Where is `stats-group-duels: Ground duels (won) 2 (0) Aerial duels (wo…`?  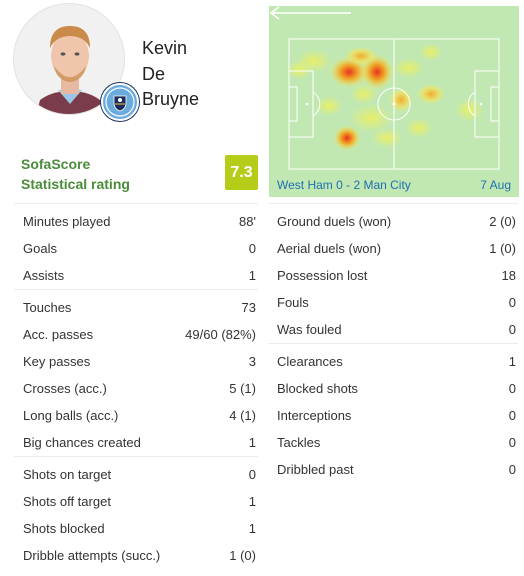
stats-group-duels: Ground duels (won) 2 (0) Aerial duels (wo… is located at coordinates (393, 274).